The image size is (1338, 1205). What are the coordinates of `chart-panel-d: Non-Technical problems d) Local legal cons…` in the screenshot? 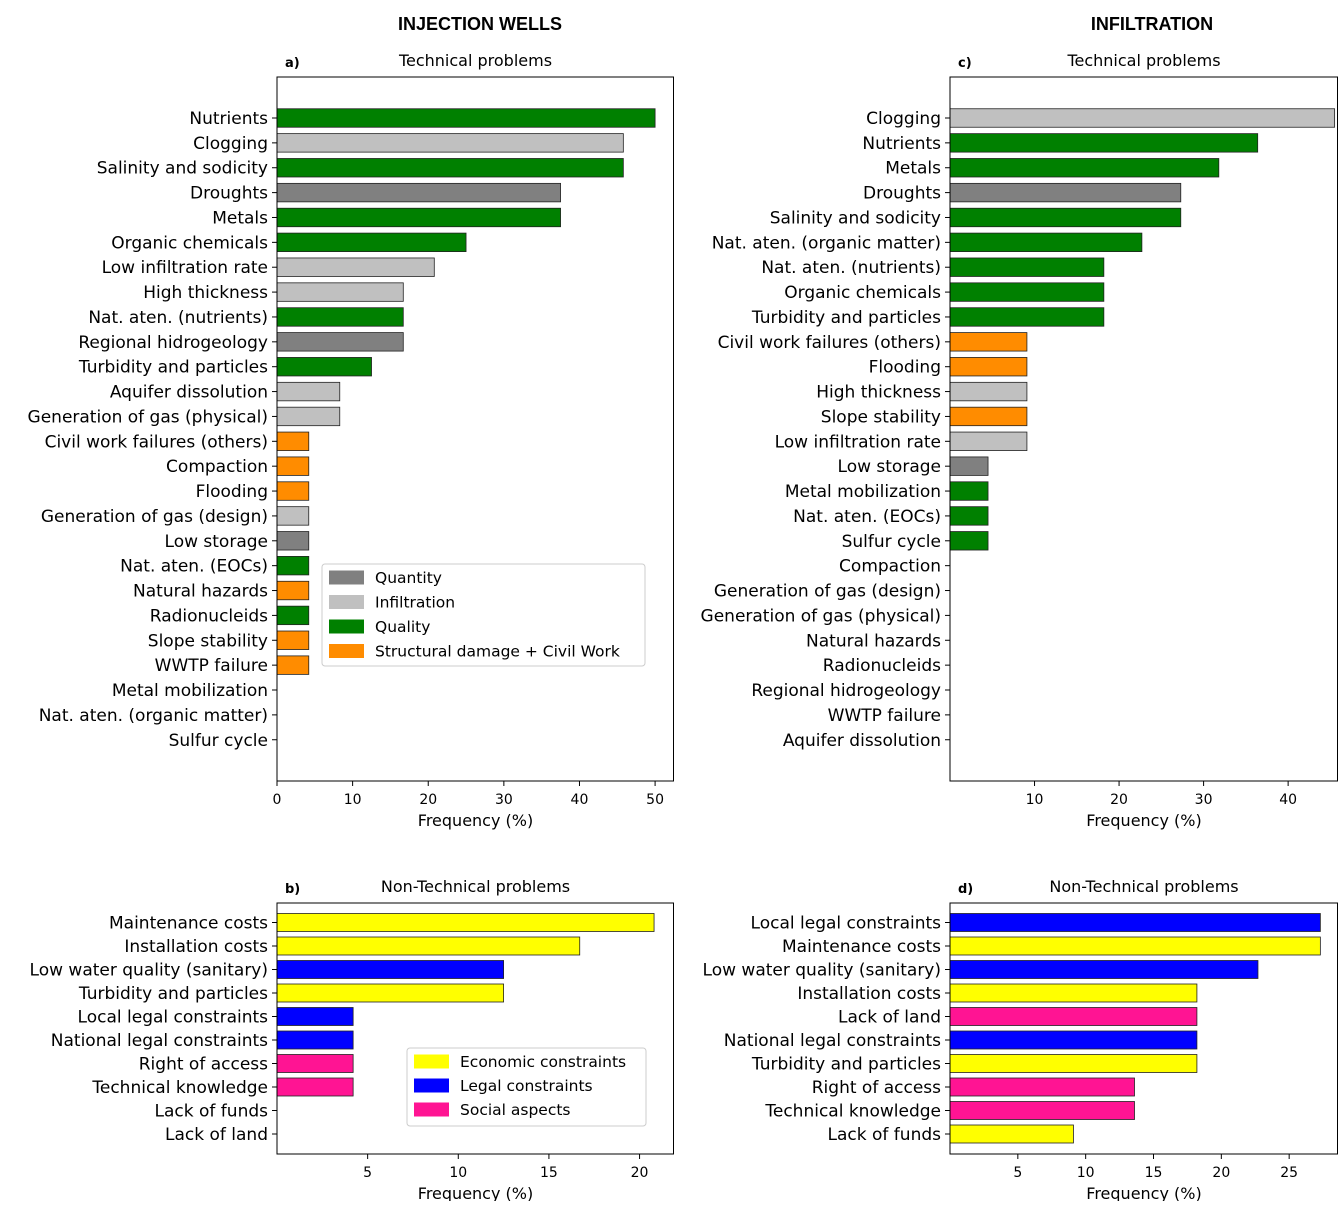 It's located at (1020, 1040).